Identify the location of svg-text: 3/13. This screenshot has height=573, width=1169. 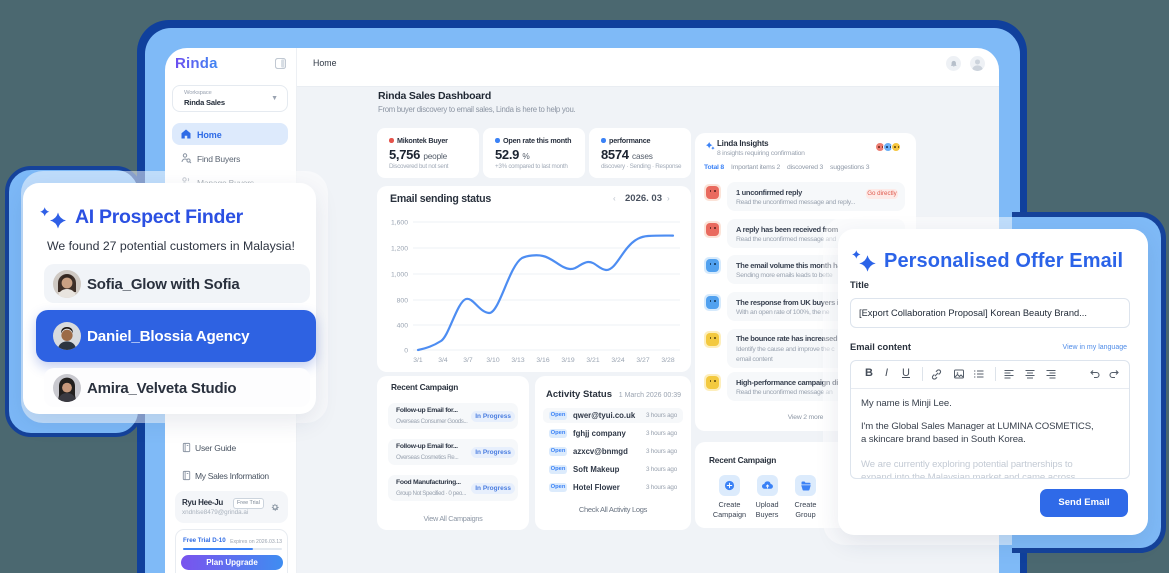
(517, 360).